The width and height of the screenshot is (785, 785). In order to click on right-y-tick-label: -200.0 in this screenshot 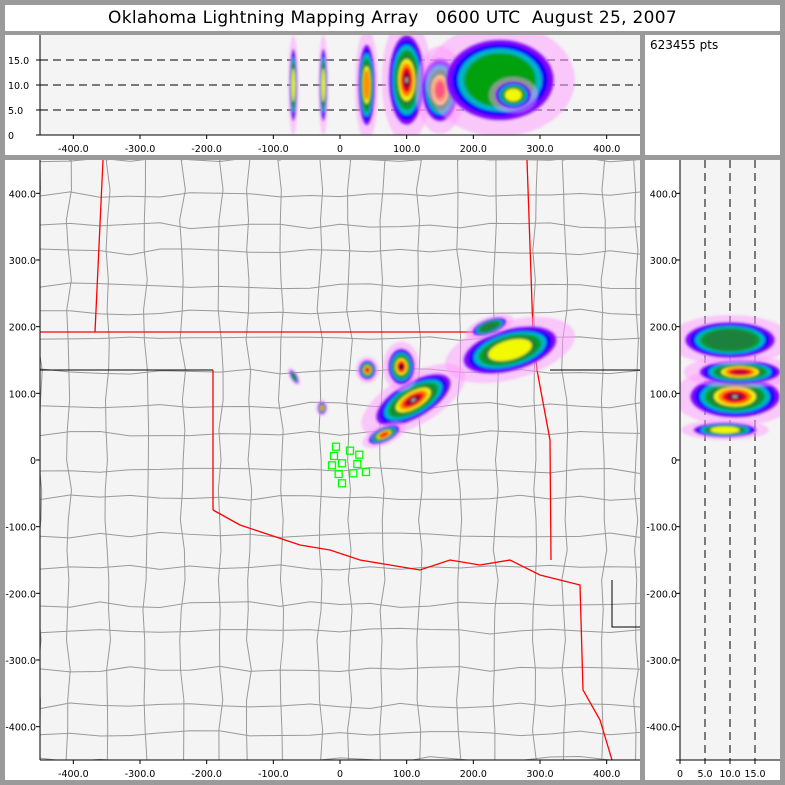, I will do `click(661, 594)`.